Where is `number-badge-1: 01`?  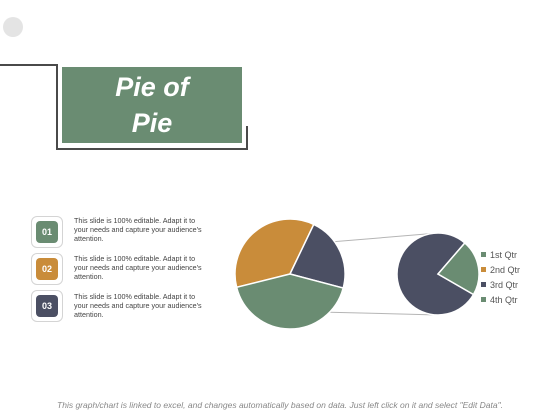
number-badge-1: 01 is located at coordinates (47, 232).